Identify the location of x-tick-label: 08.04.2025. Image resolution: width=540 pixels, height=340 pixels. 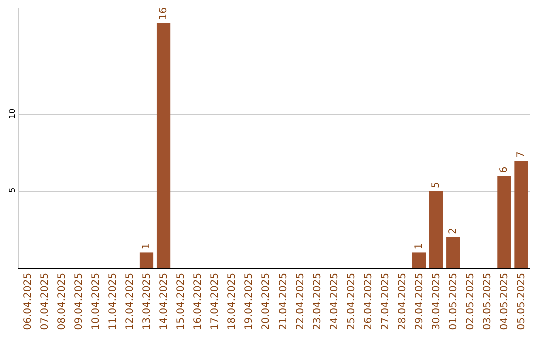
(62, 301).